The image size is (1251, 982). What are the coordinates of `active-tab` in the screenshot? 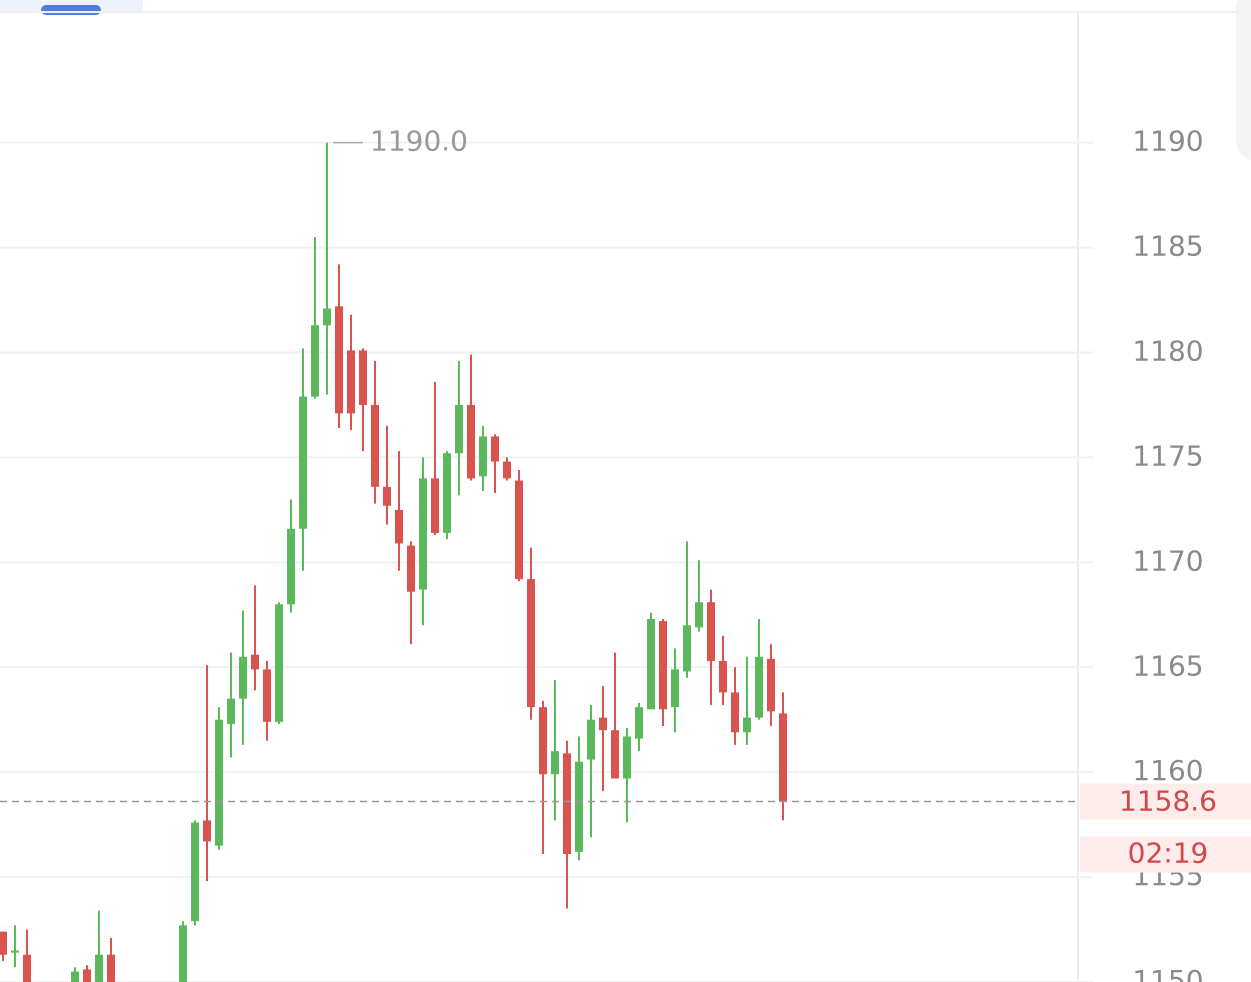 It's located at (71, 10).